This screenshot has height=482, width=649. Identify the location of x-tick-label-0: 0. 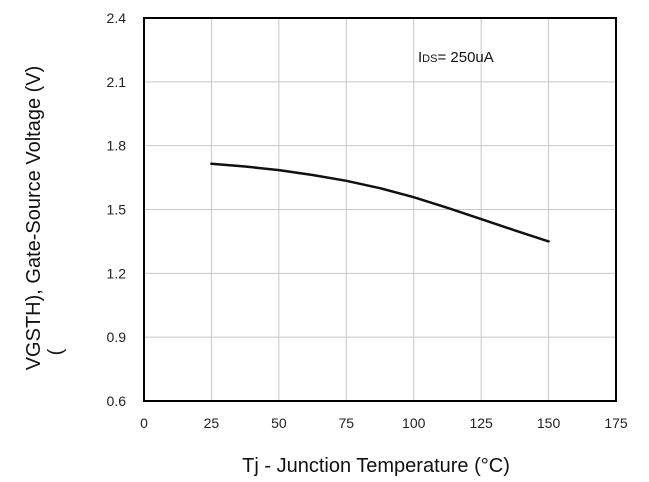
(144, 423).